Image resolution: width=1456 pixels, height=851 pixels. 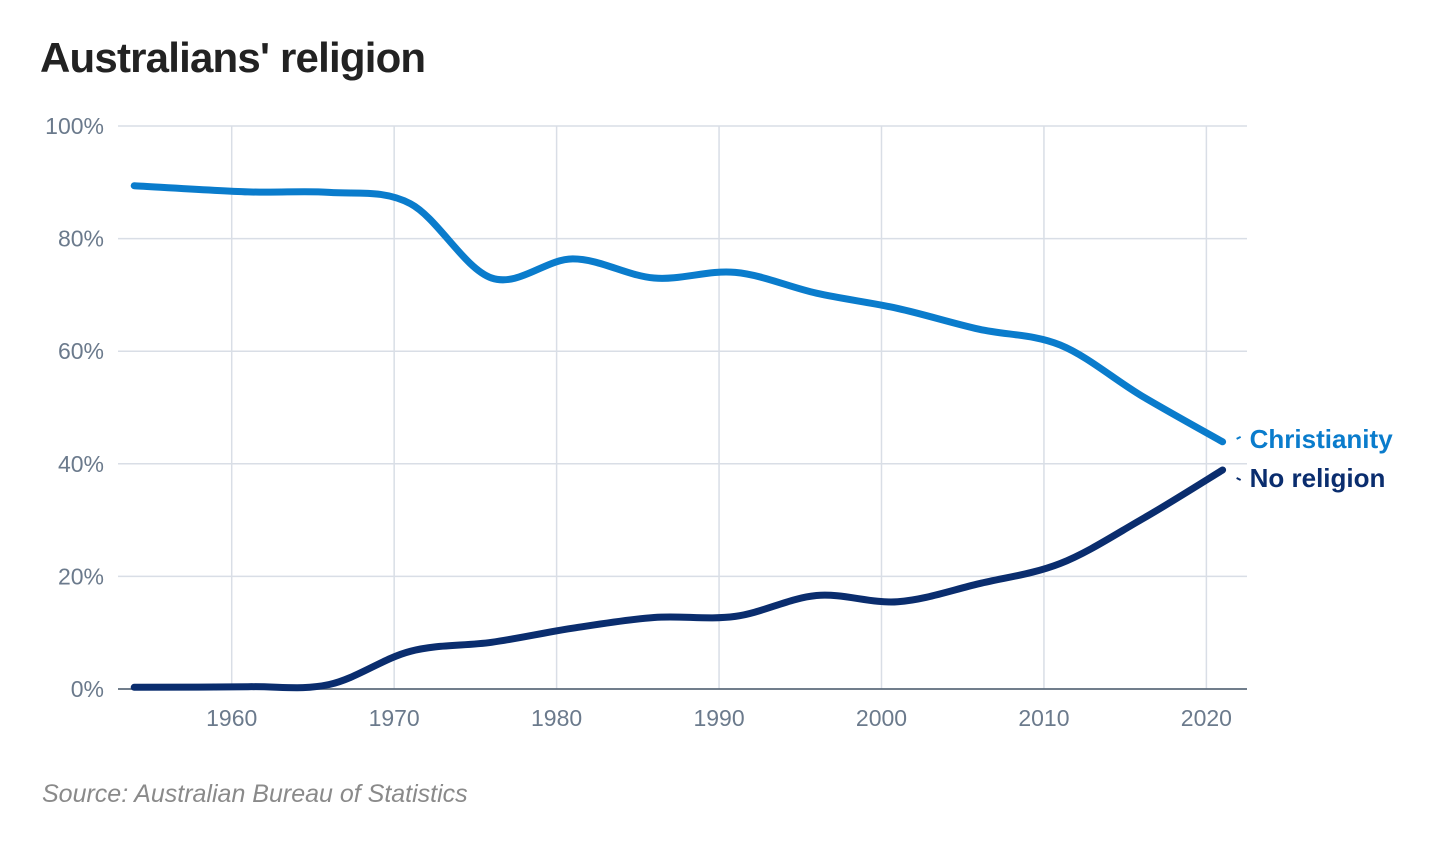 What do you see at coordinates (682, 709) in the screenshot?
I see `x-axis: 1960 1970 1980 1990 2000 2010 2020` at bounding box center [682, 709].